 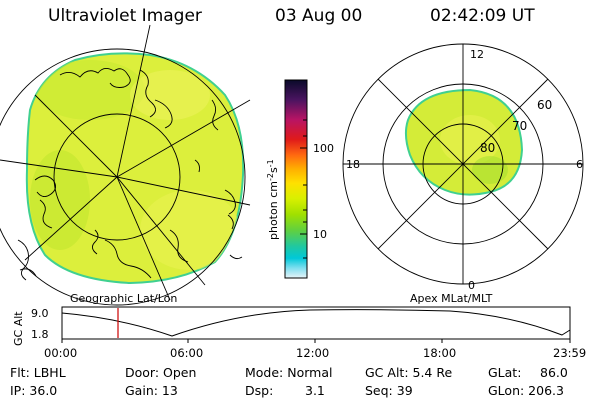 What do you see at coordinates (273, 199) in the screenshot?
I see `colorbar-label: photon cm-2s-1` at bounding box center [273, 199].